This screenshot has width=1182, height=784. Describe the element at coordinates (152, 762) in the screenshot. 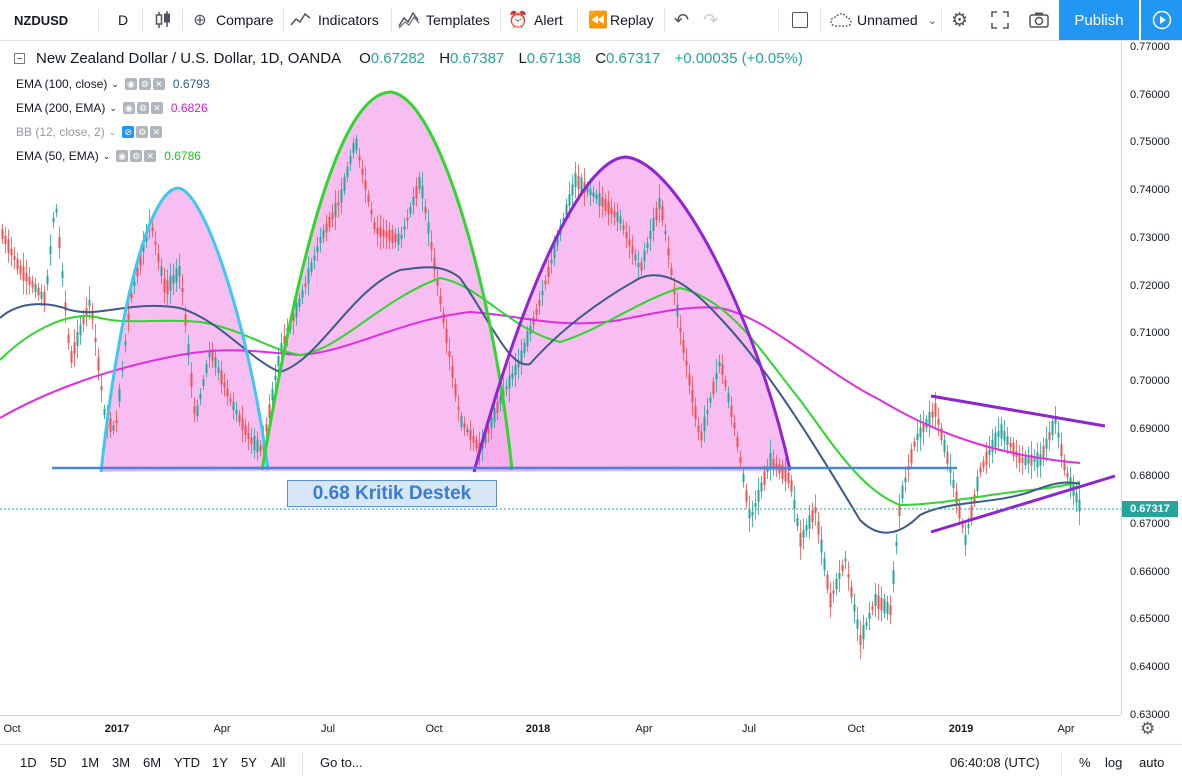

I see `range-6m: 6M` at that location.